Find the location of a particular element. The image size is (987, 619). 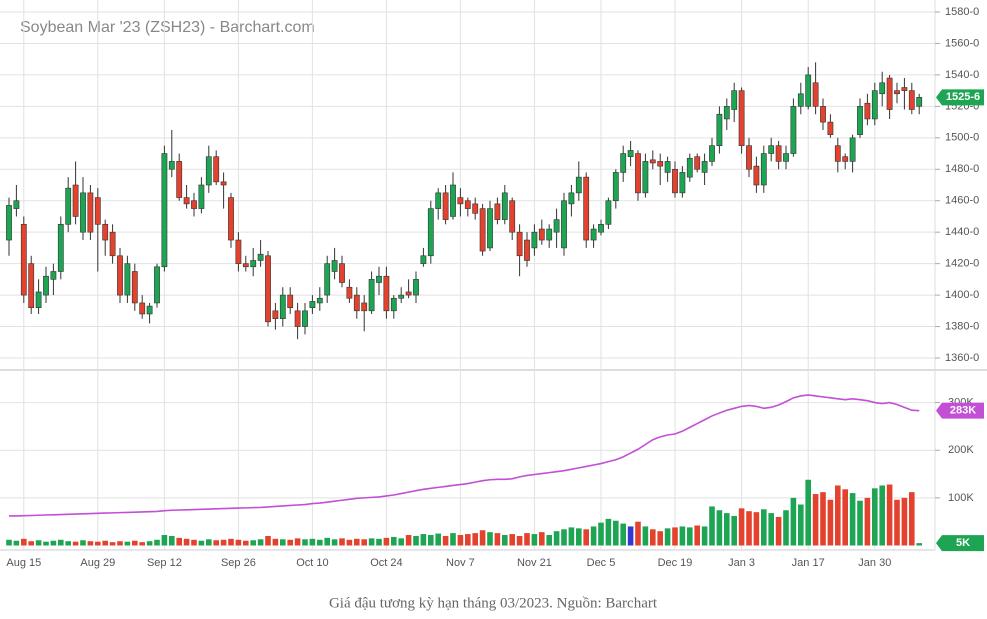

last-value-label: 5K is located at coordinates (963, 543).